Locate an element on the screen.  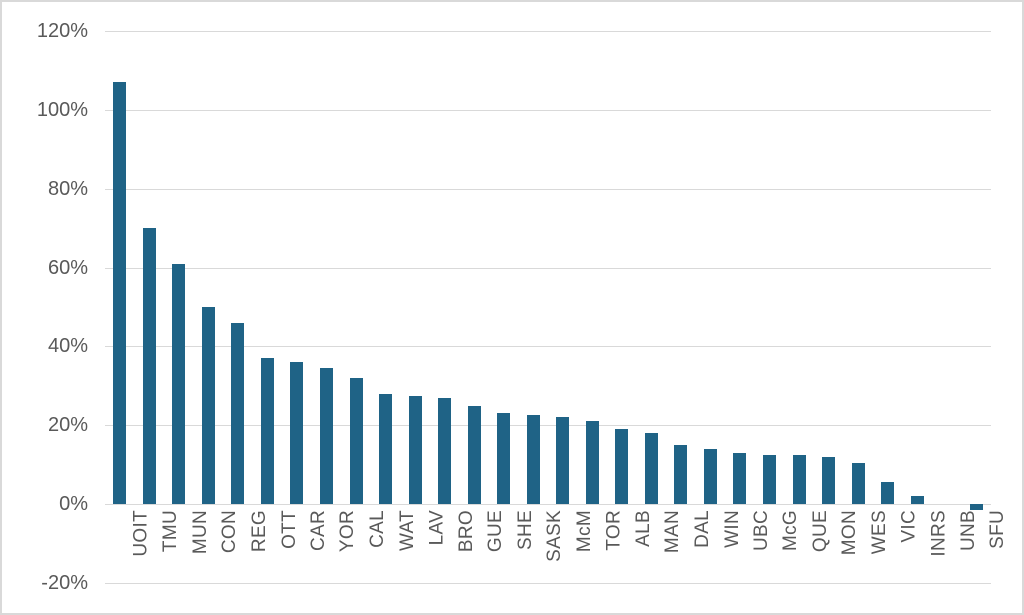
category-label: UNB is located at coordinates (968, 531).